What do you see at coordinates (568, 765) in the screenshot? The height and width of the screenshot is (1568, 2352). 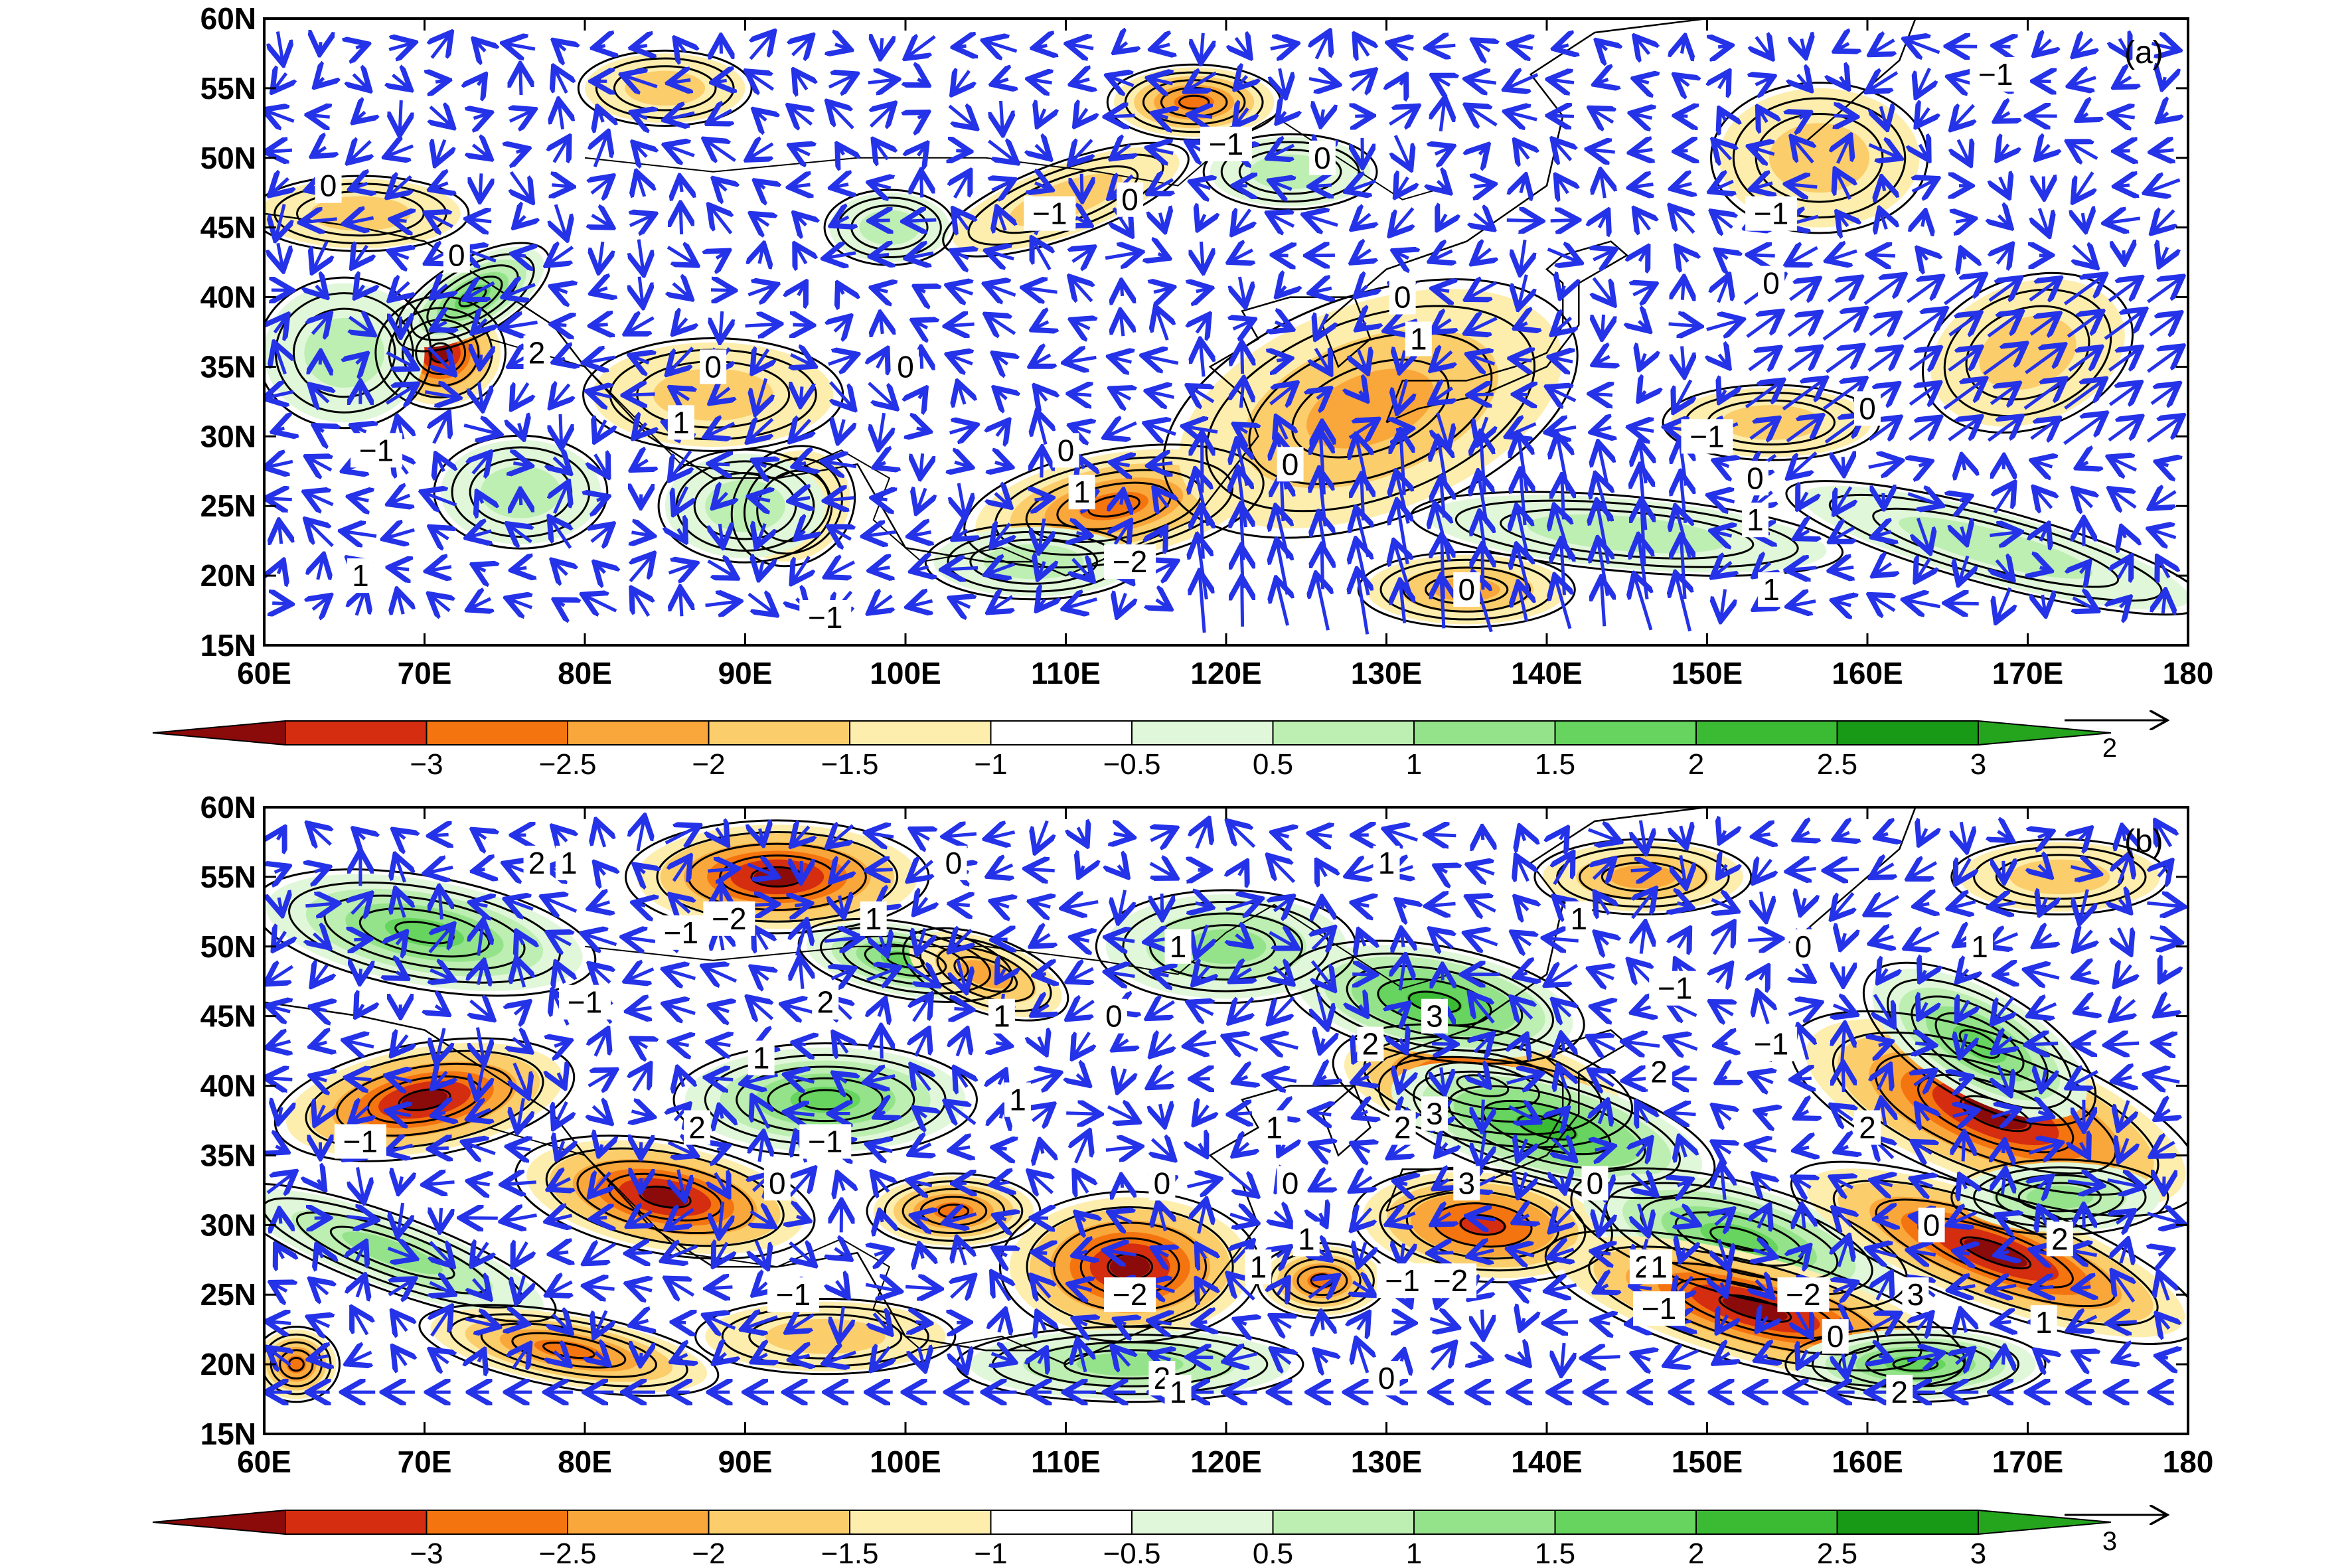 I see `colorbar-label: −2.5` at bounding box center [568, 765].